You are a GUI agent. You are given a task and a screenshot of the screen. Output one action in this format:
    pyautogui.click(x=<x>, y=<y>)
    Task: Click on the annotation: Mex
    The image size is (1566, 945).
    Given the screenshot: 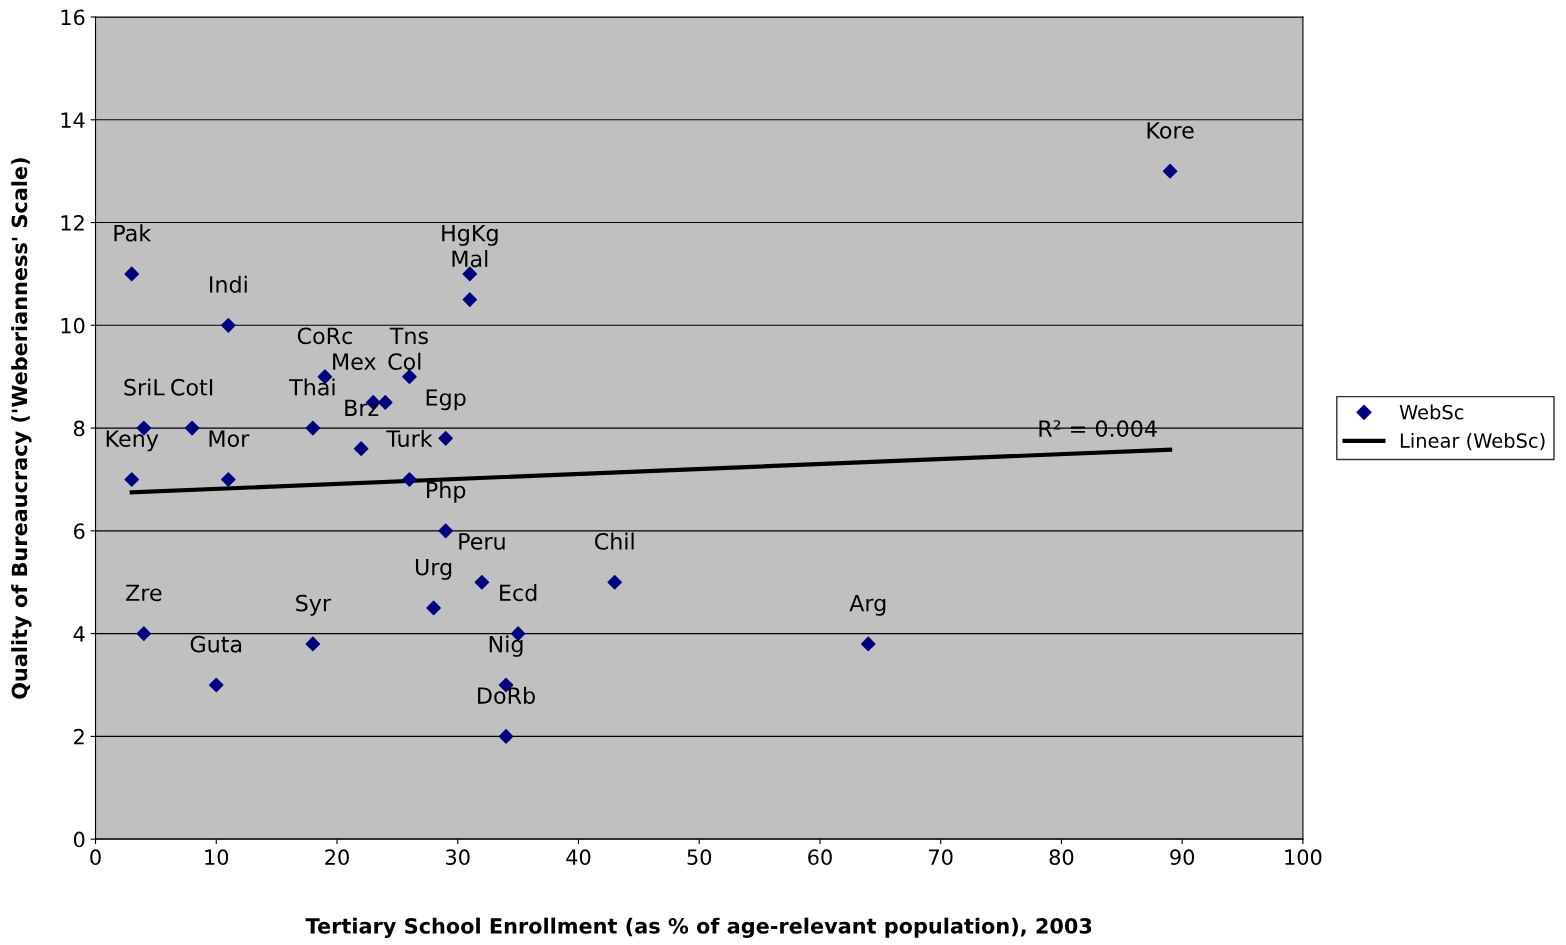 What is the action you would take?
    pyautogui.click(x=354, y=361)
    